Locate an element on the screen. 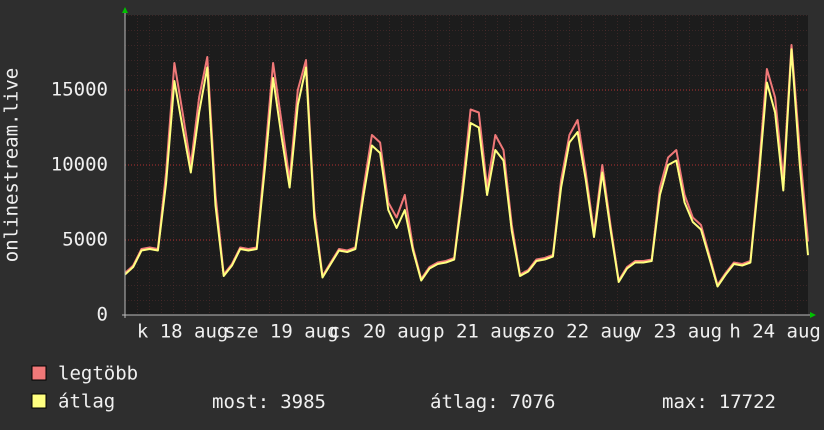  x-tick-label: sze 19 aug is located at coordinates (281, 332).